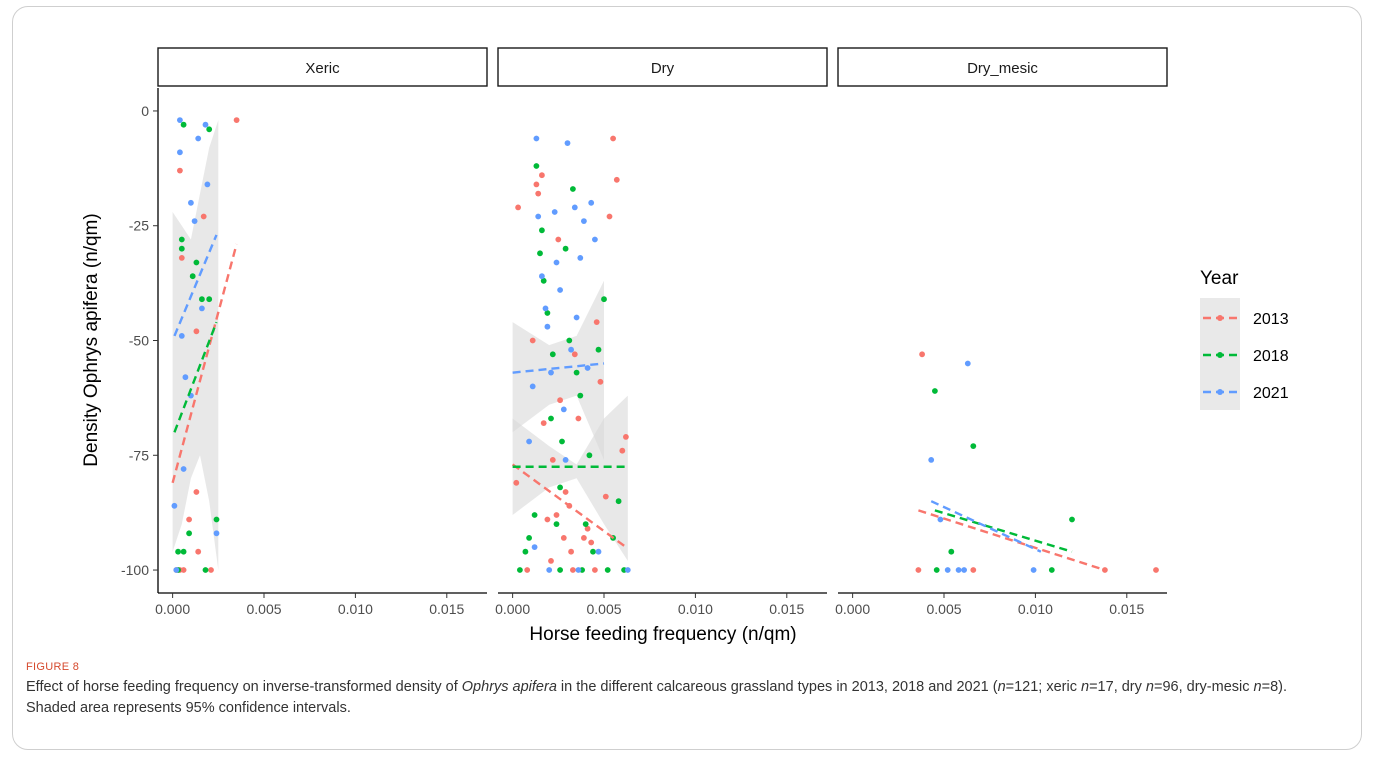 Image resolution: width=1375 pixels, height=760 pixels. What do you see at coordinates (1126, 609) in the screenshot?
I see `x-tick-label: 0.015` at bounding box center [1126, 609].